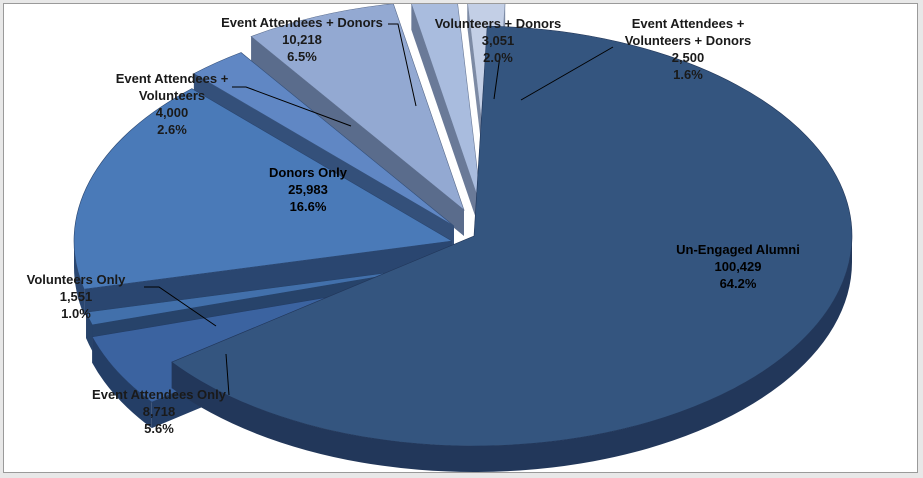 This screenshot has height=478, width=923. What do you see at coordinates (308, 189) in the screenshot?
I see `data-label-donors-only: Donors Only 25,983 16.6%` at bounding box center [308, 189].